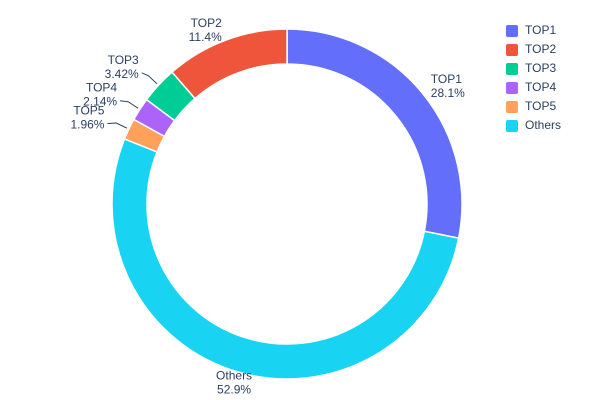 The height and width of the screenshot is (400, 600). I want to click on slice-label-top5: TOP5 1.96%, so click(87, 117).